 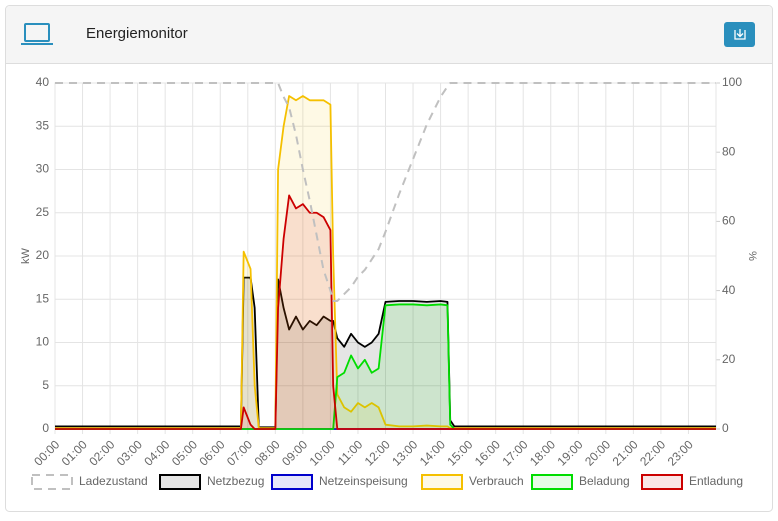 What do you see at coordinates (43, 212) in the screenshot?
I see `y-tick-label: 25` at bounding box center [43, 212].